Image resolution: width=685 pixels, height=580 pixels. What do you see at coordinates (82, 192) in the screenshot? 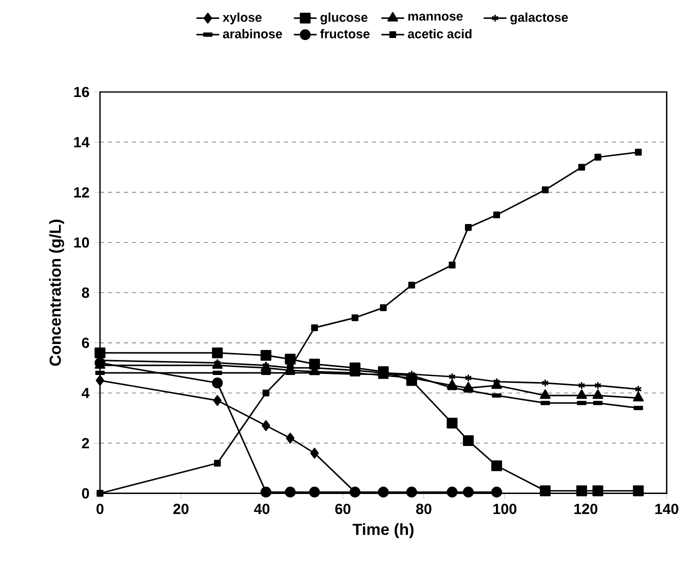
I see `y-tick-label: 12` at bounding box center [82, 192].